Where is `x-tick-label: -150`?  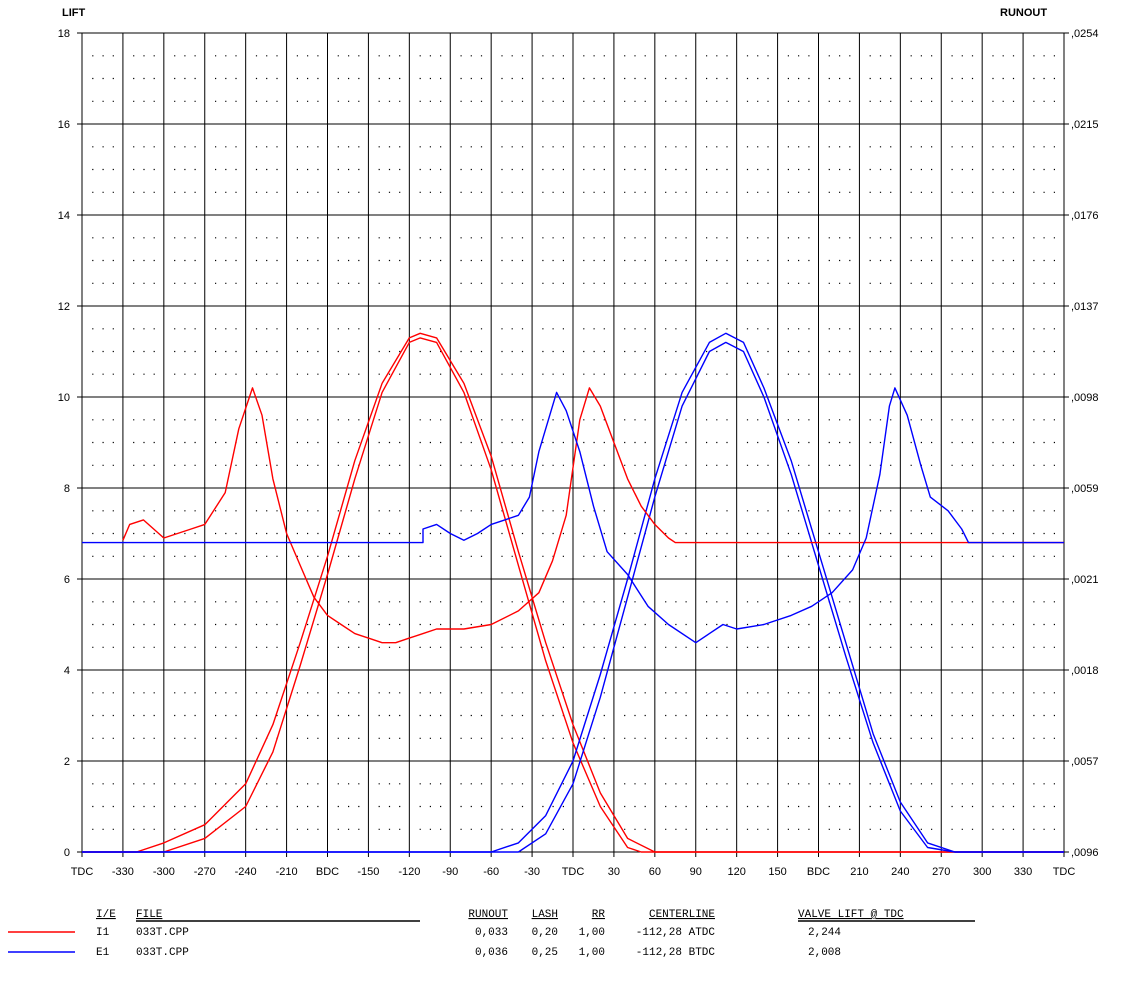 x-tick-label: -150 is located at coordinates (368, 872).